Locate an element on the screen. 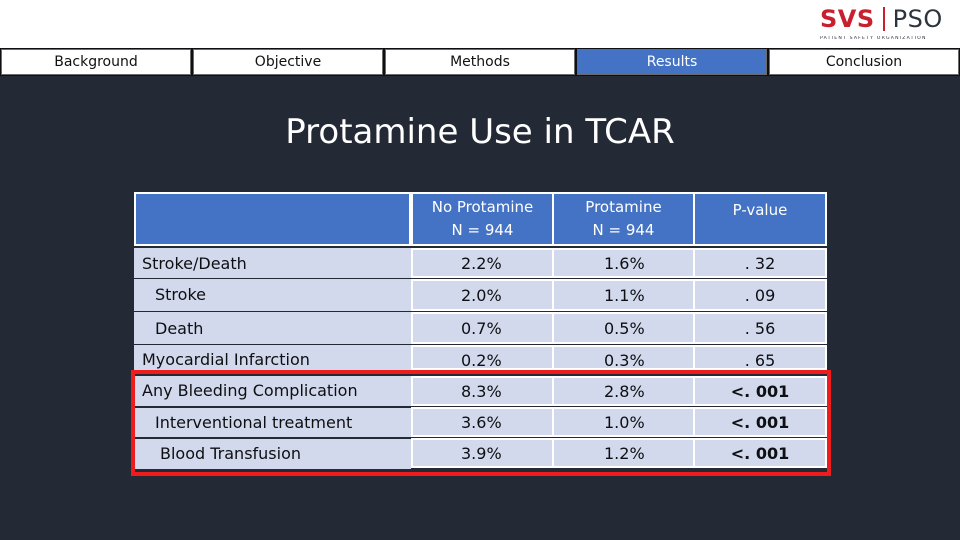  cell-interventional-protamine: 1.0% is located at coordinates (623, 422).